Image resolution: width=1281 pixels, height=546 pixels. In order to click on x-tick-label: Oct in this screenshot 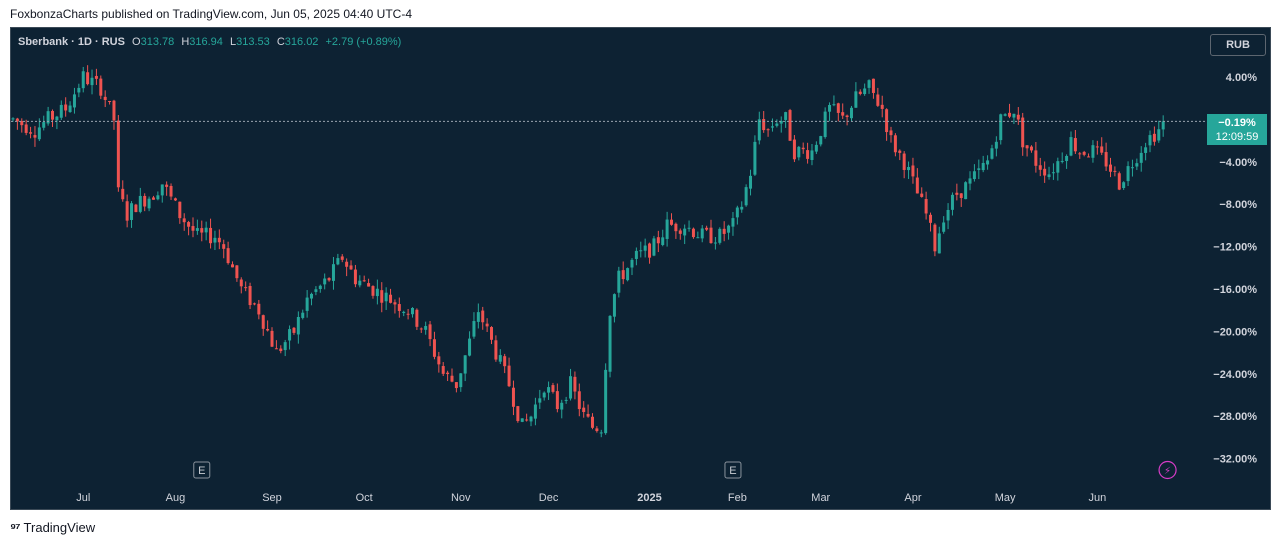, I will do `click(364, 498)`.